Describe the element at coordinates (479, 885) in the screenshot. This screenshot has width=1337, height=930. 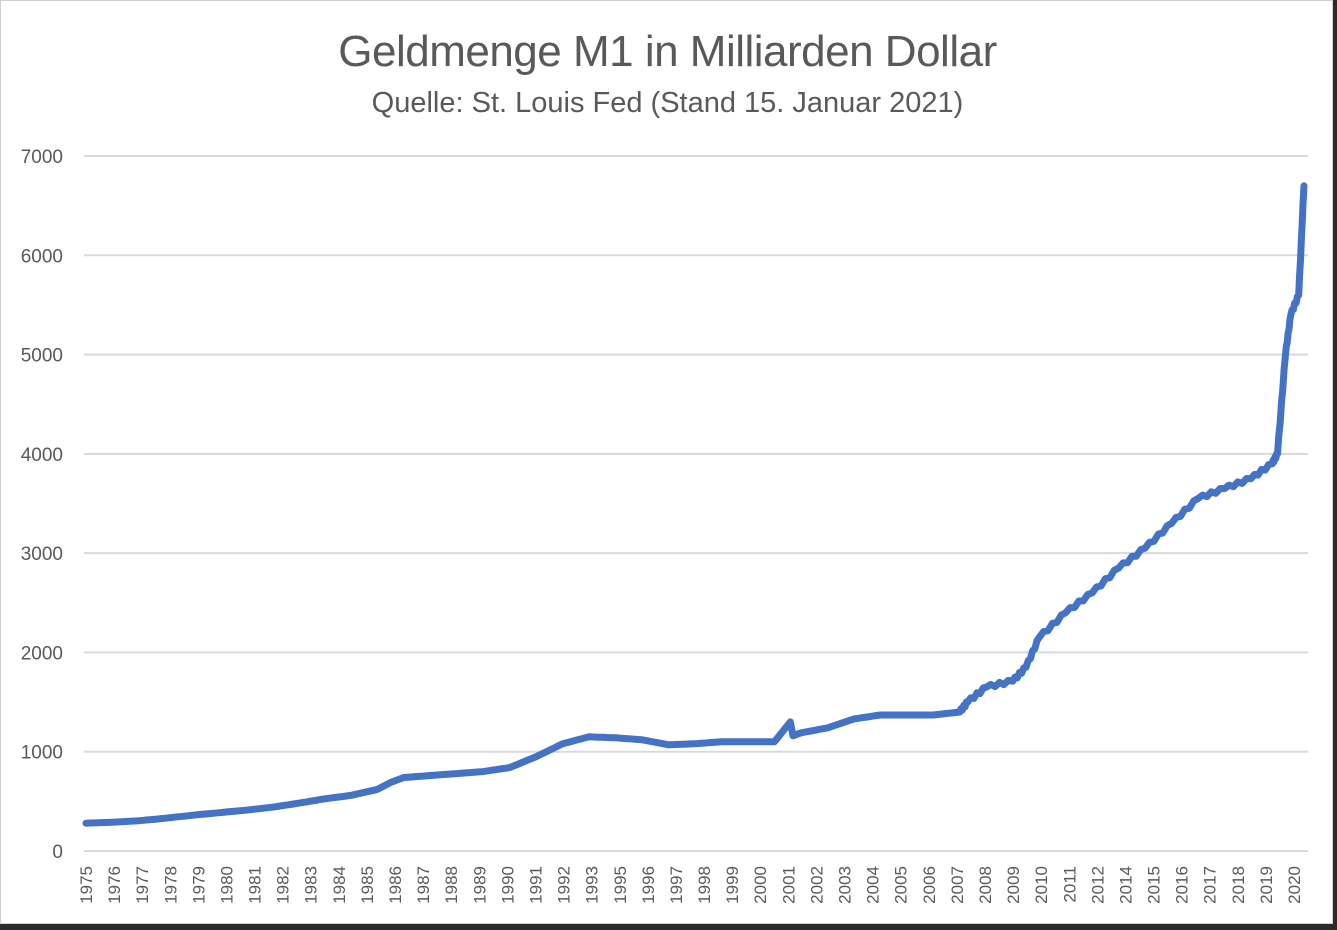
I see `x-tick-label: 1989` at that location.